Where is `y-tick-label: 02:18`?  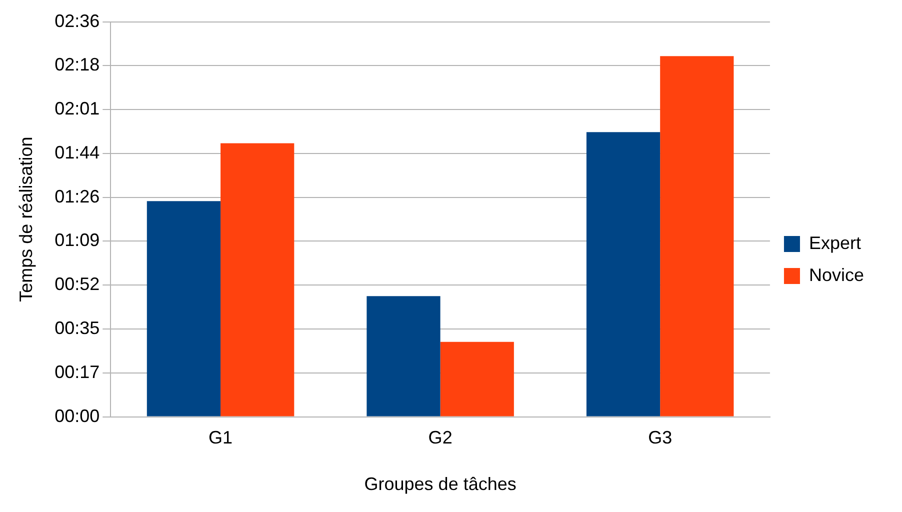 y-tick-label: 02:18 is located at coordinates (77, 64).